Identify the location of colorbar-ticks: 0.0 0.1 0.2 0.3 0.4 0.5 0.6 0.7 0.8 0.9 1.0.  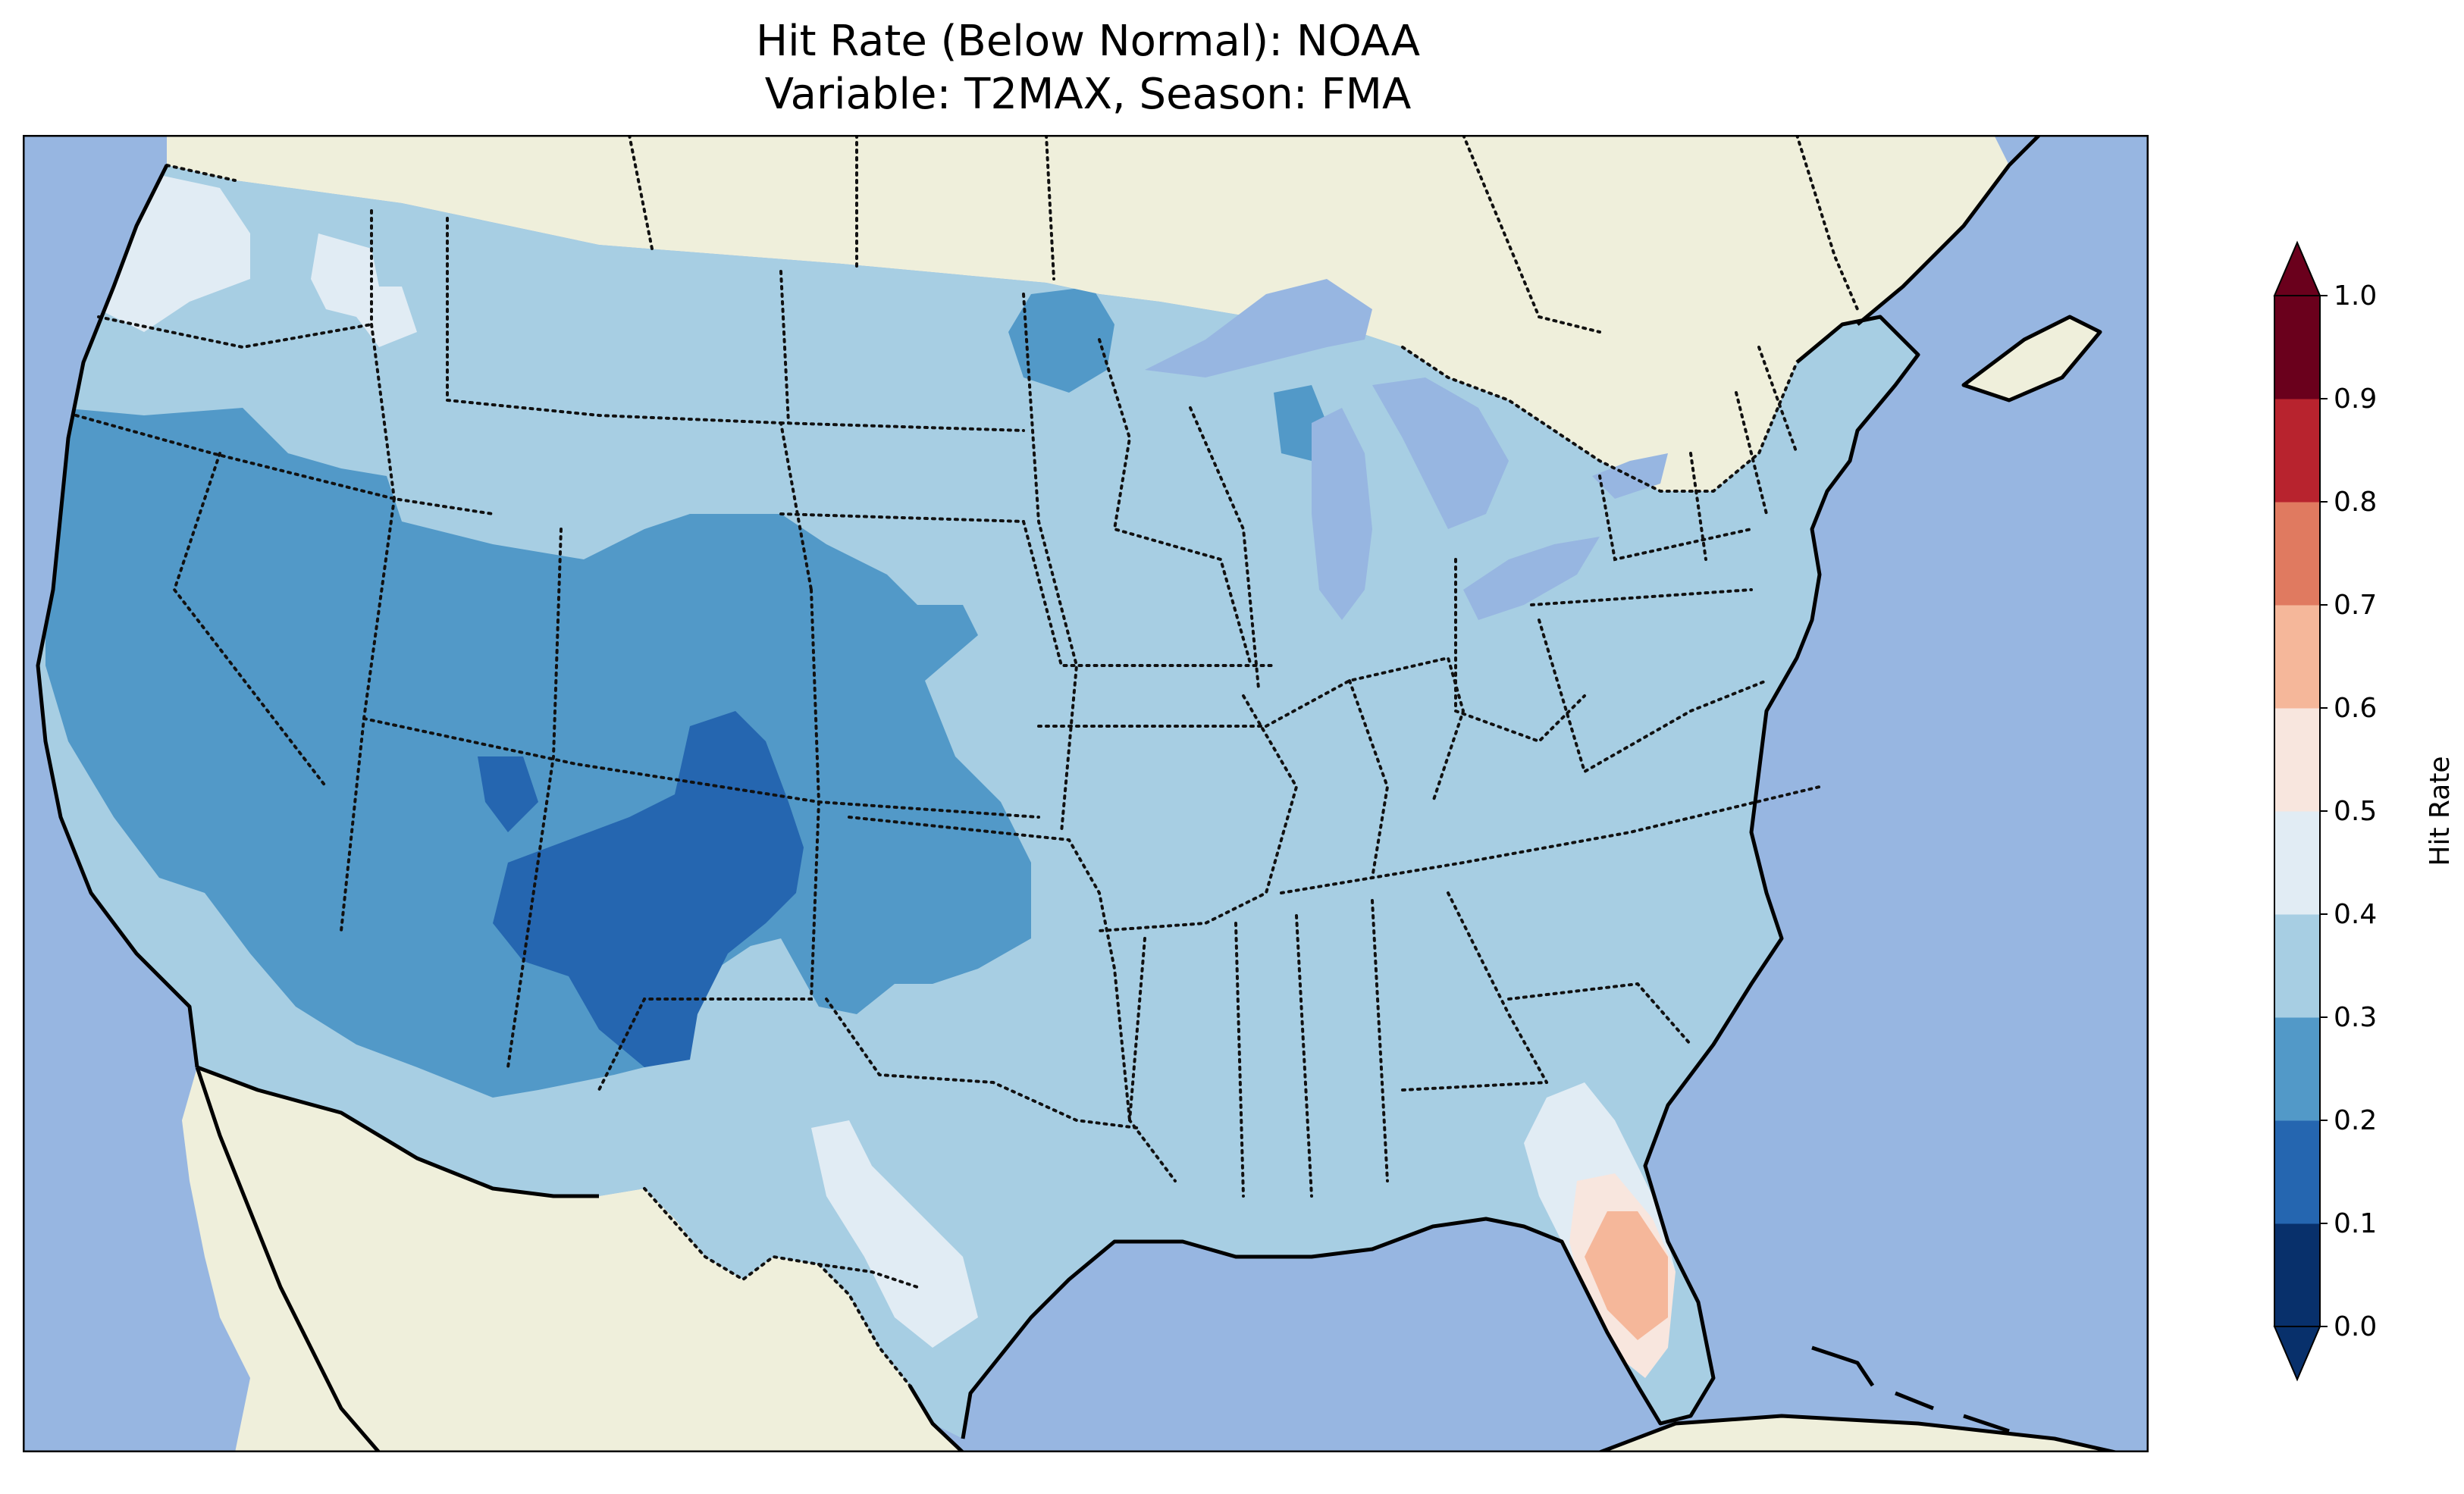
(2348, 811).